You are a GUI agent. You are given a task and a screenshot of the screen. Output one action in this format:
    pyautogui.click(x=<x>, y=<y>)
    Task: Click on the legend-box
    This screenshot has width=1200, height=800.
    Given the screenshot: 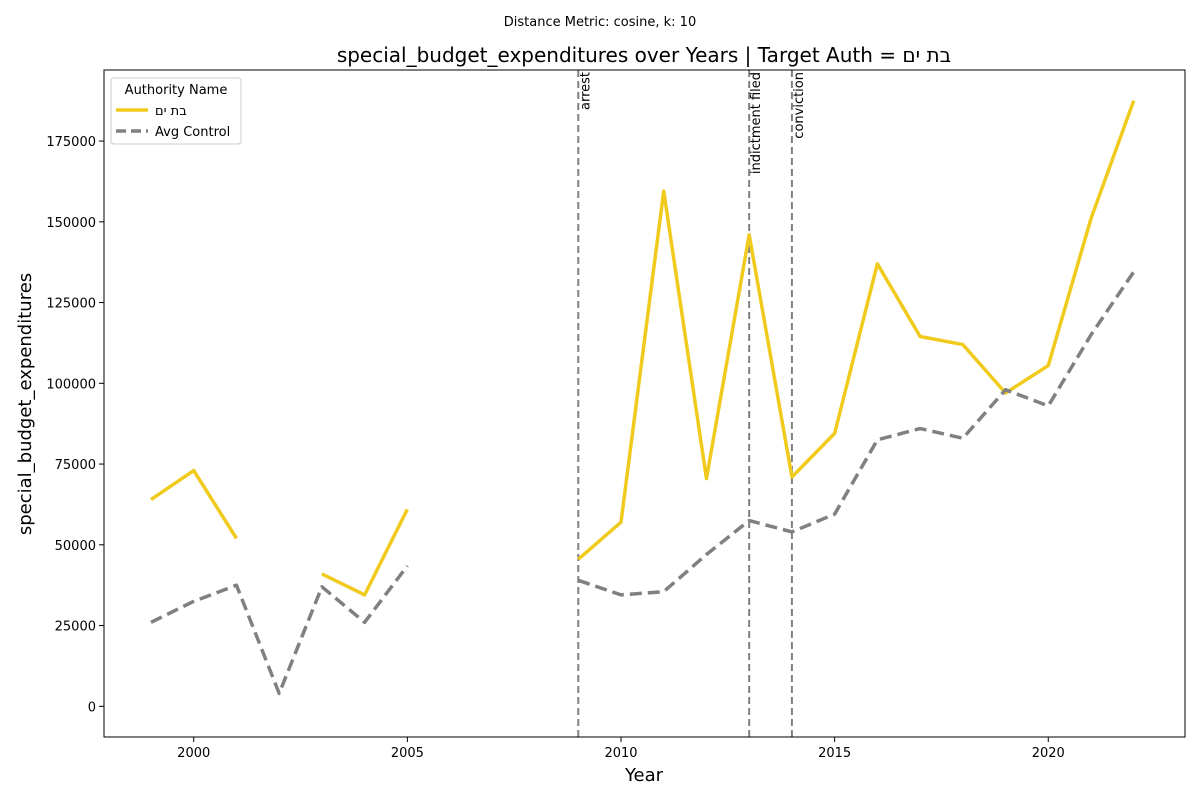 What is the action you would take?
    pyautogui.click(x=176, y=111)
    